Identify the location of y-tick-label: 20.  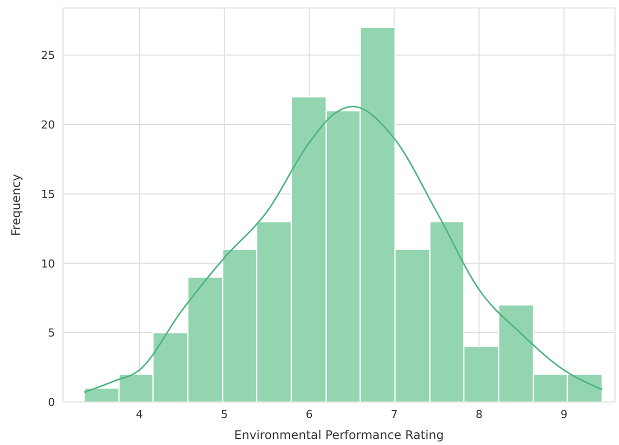
(48, 125).